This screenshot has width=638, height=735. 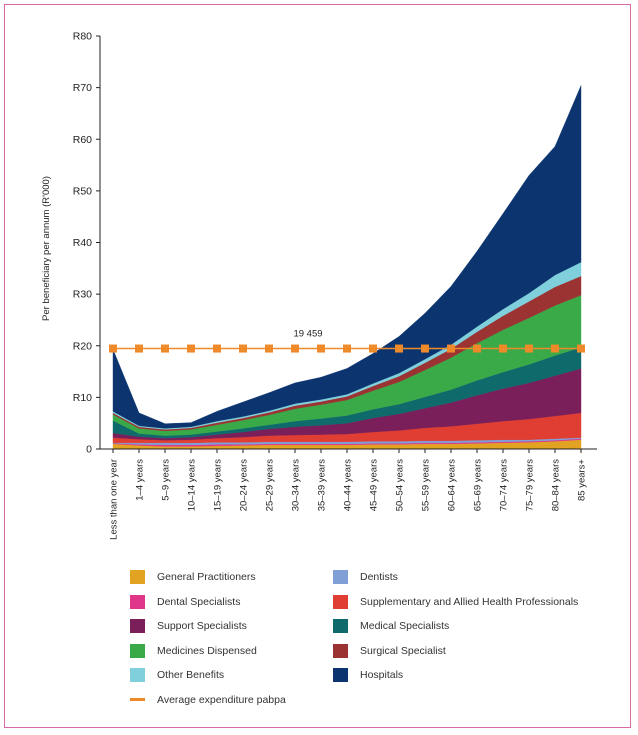 What do you see at coordinates (192, 485) in the screenshot?
I see `x-tick-label: 10–14 years` at bounding box center [192, 485].